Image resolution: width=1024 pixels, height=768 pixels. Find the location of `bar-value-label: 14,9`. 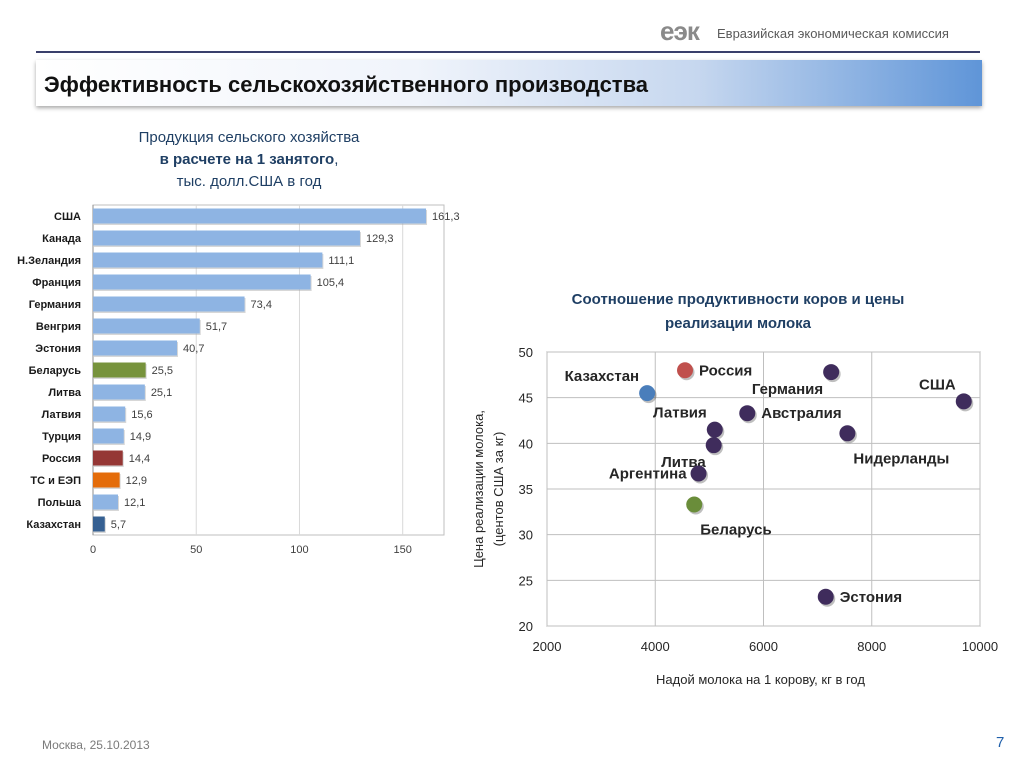

bar-value-label: 14,9 is located at coordinates (140, 437).